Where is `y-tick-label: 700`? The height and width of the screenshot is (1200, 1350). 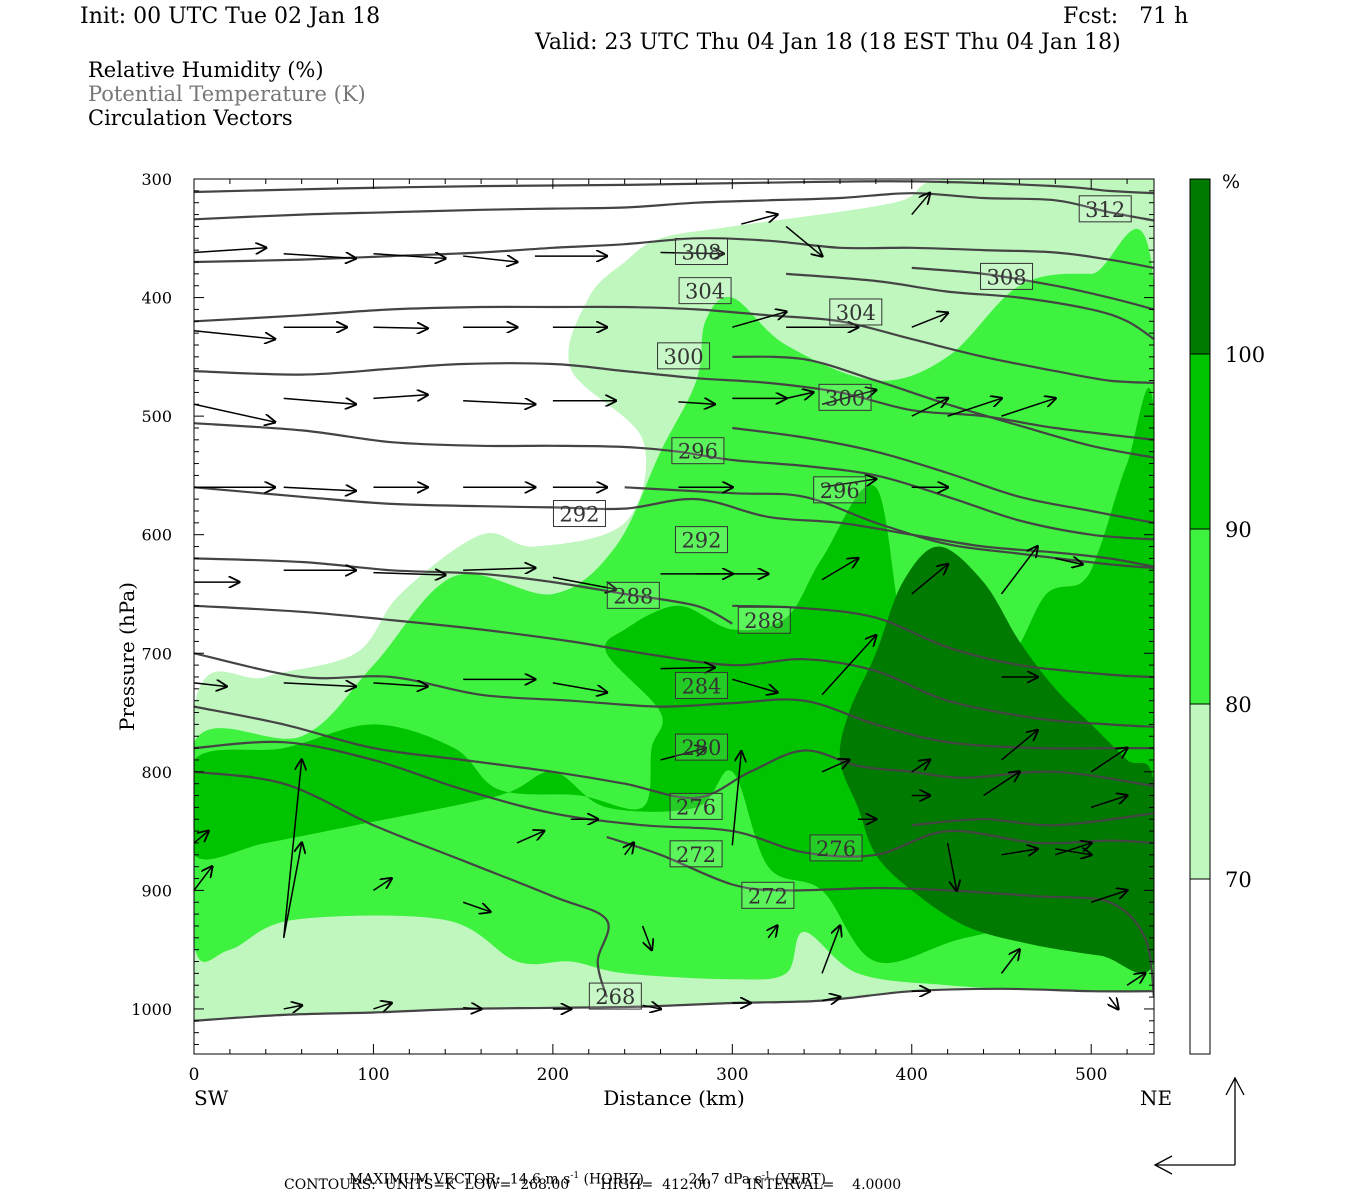 y-tick-label: 700 is located at coordinates (156, 653).